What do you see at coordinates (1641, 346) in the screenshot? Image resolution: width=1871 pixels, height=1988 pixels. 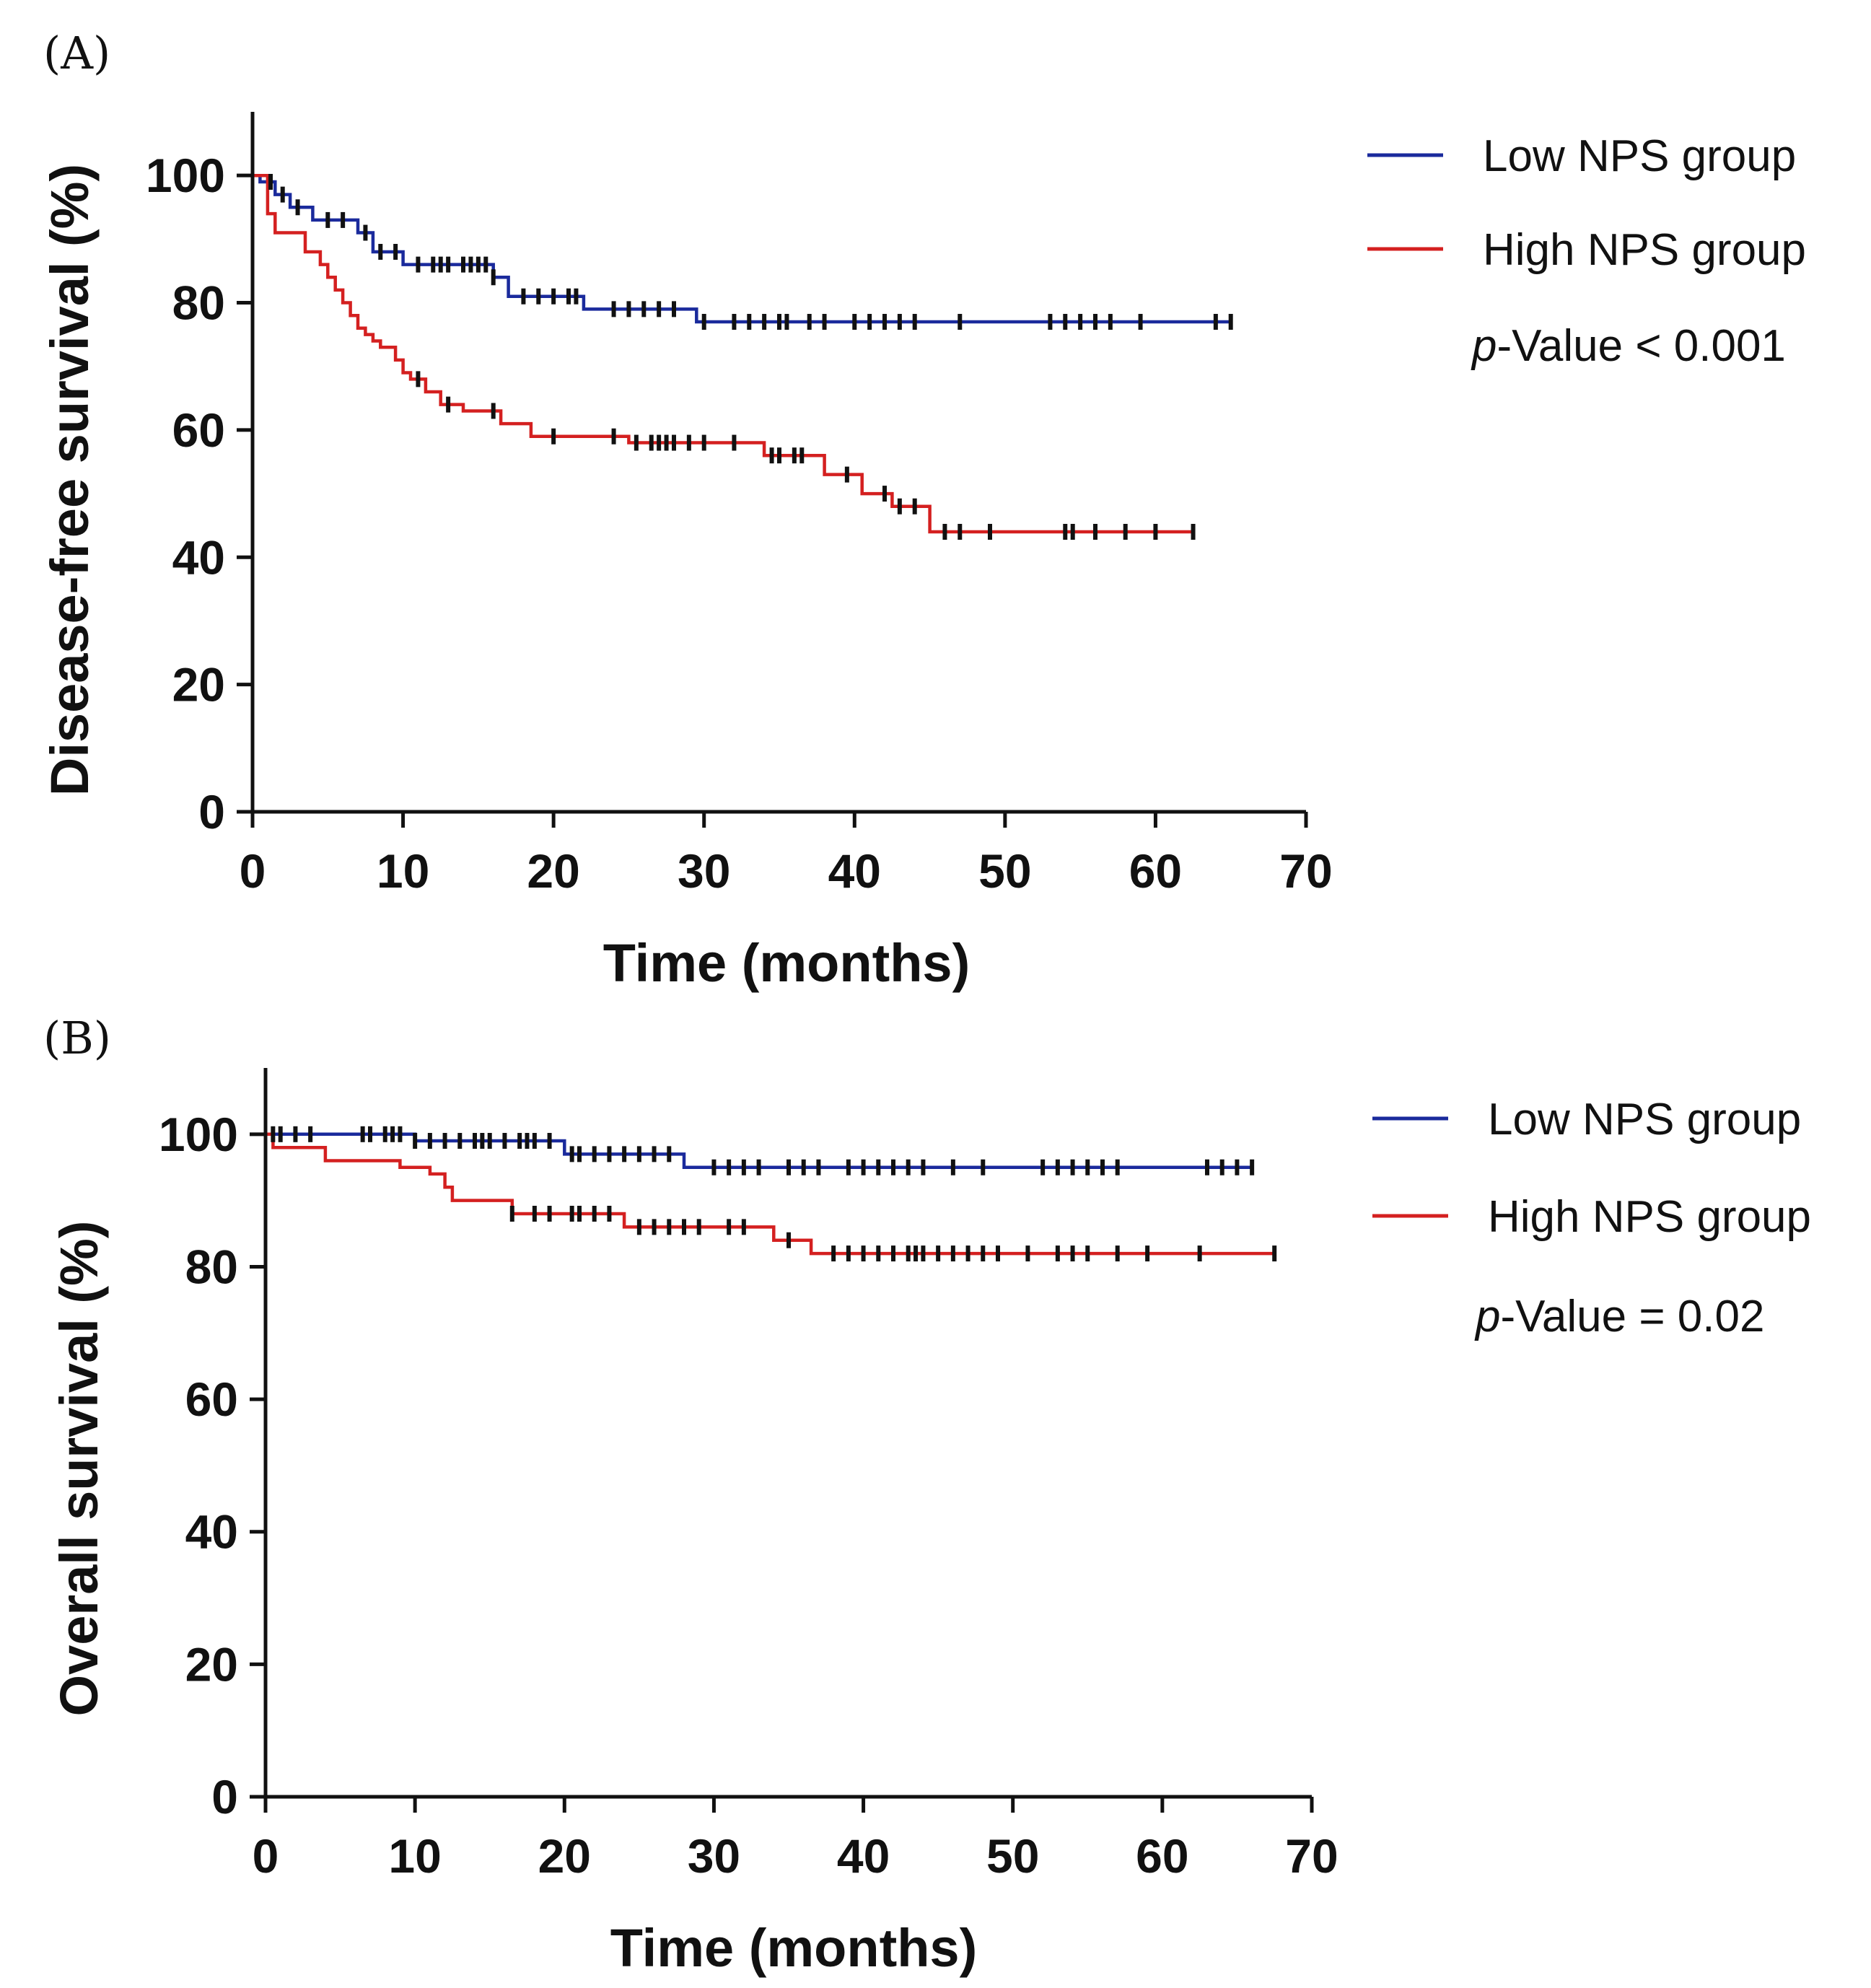 I see `p-value-rest-a: -Value < 0.001` at bounding box center [1641, 346].